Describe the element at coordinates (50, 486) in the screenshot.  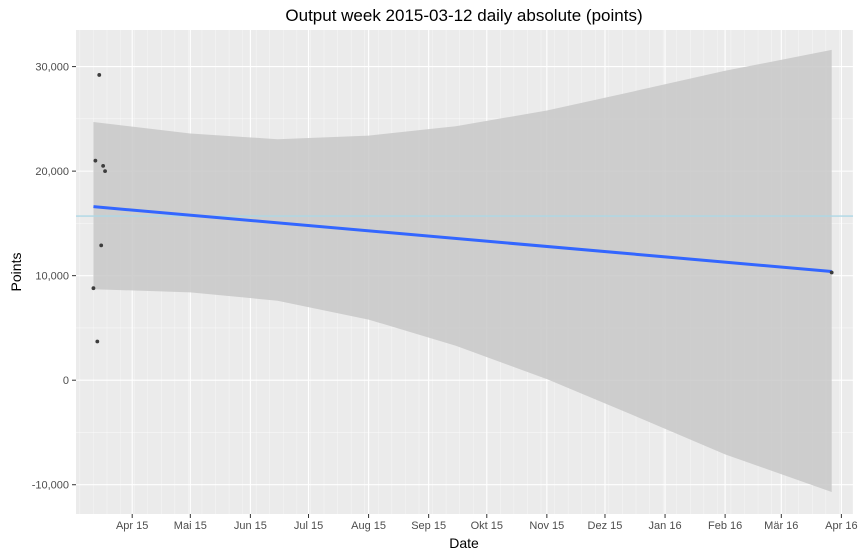
I see `y-tick-label: -10,000` at that location.